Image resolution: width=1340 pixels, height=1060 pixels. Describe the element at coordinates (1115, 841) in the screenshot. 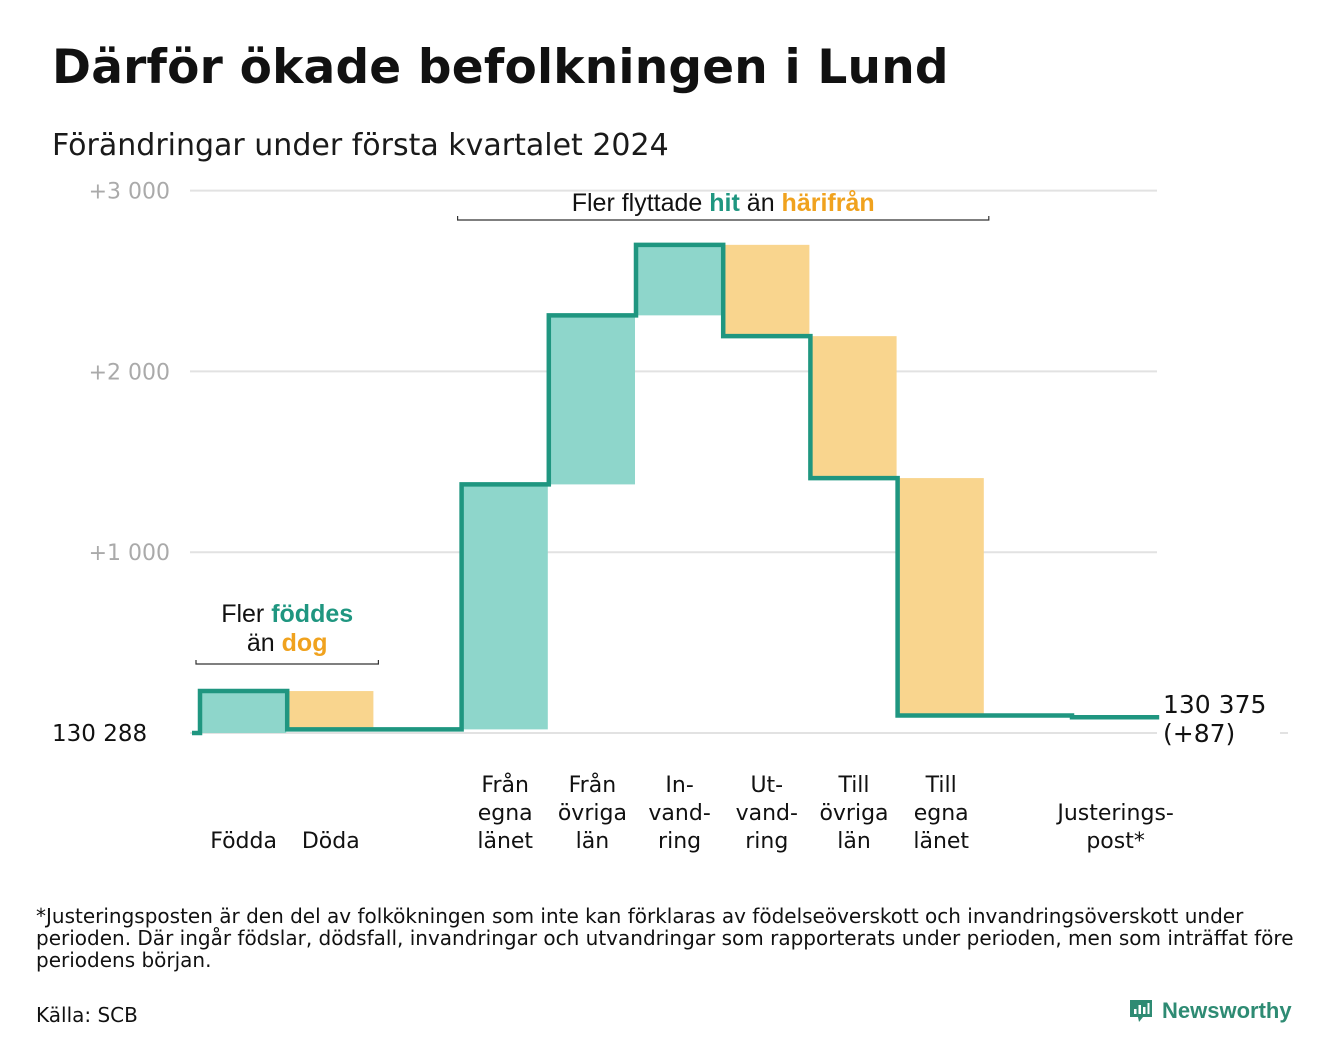

I see `category-label: post*` at that location.